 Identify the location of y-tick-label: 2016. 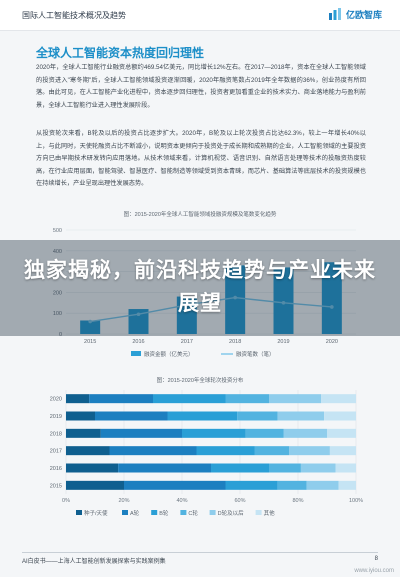
(56, 469).